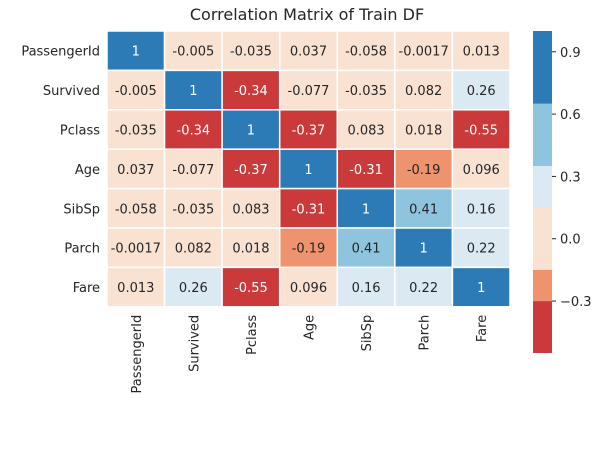  I want to click on y-tick-label: Survived, so click(71, 91).